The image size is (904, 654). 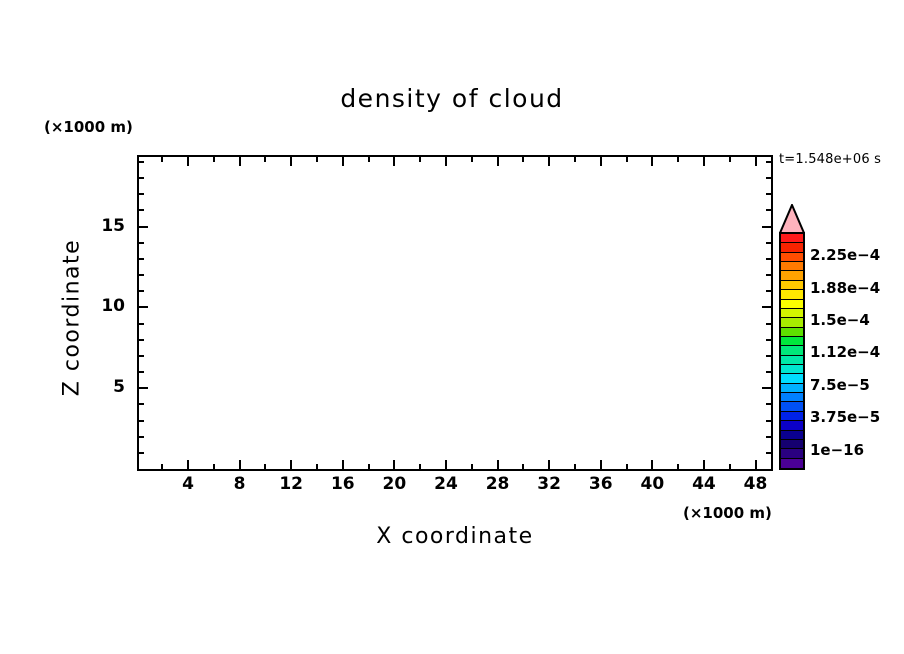 What do you see at coordinates (840, 320) in the screenshot?
I see `colorbar-tick-label: 1.5e−4` at bounding box center [840, 320].